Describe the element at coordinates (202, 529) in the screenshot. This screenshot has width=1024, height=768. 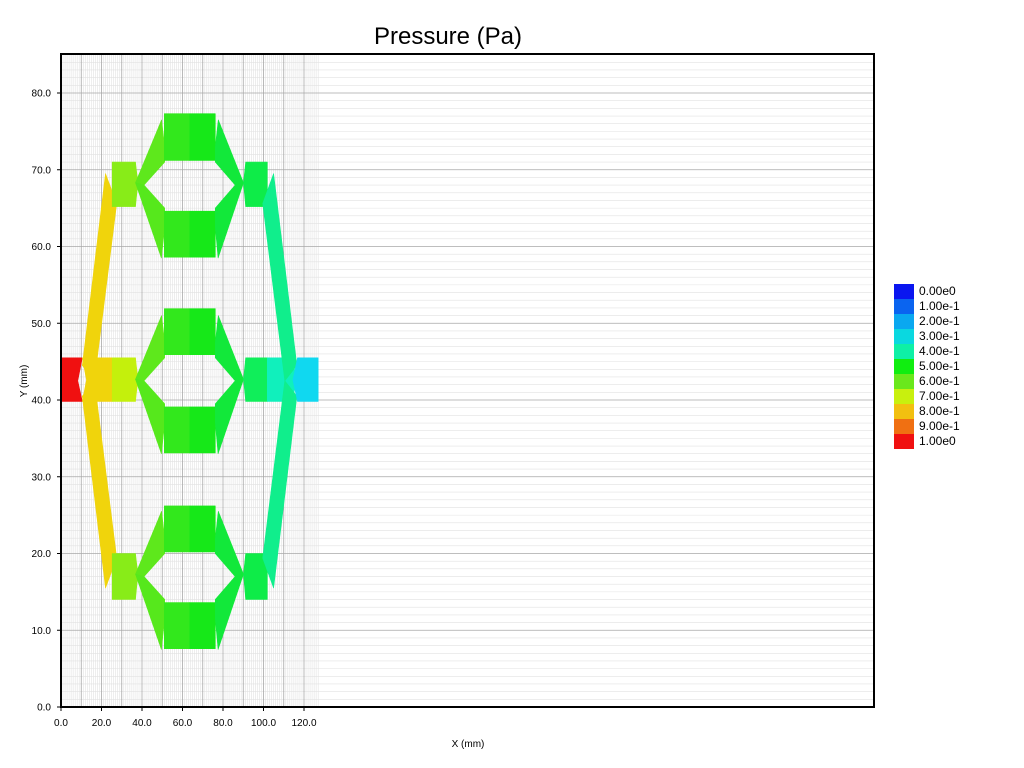
I see `region-bot-upper-channel-b` at that location.